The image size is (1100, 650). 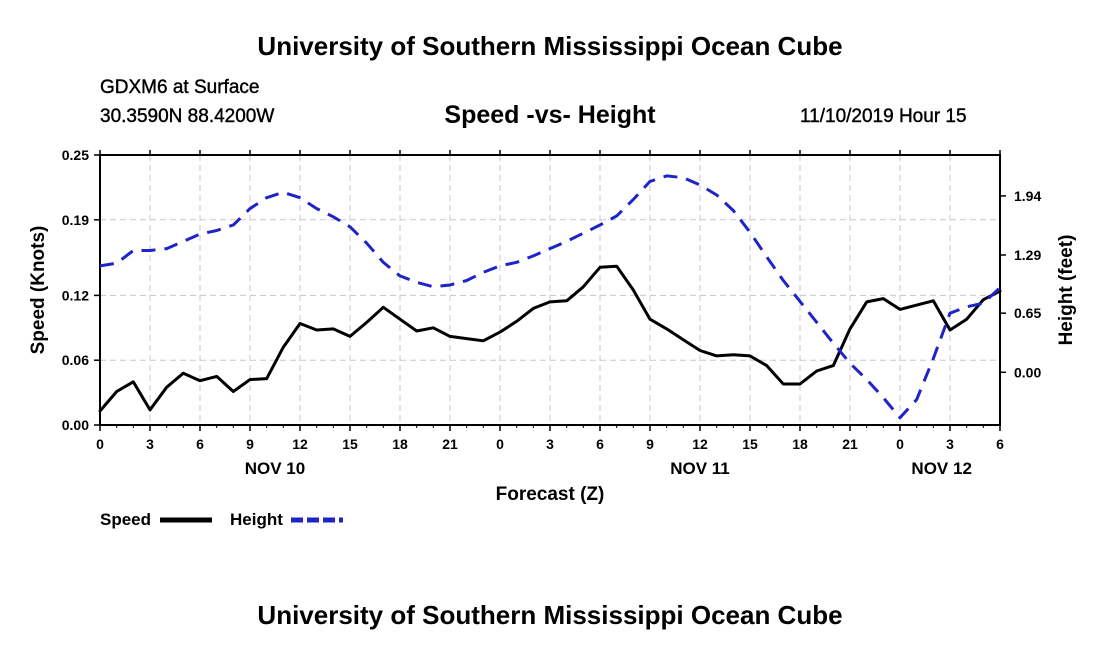 I want to click on y-right-tick-label: 1.29, so click(x=1027, y=255).